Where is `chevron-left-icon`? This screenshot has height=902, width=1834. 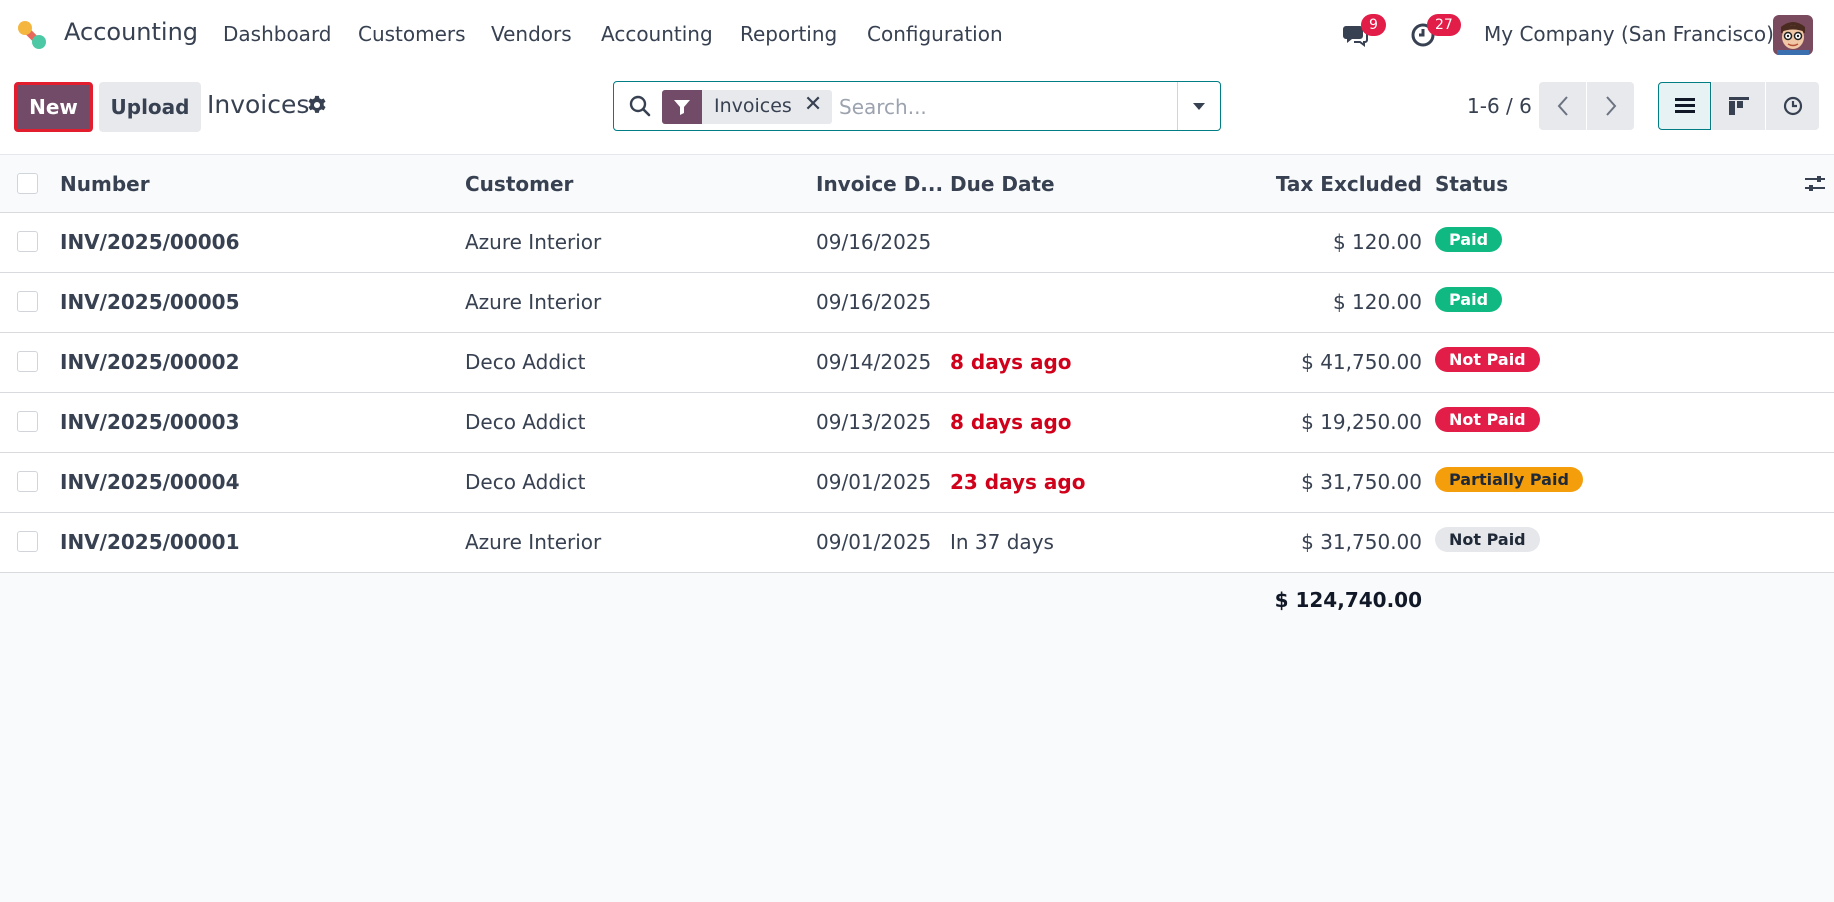 chevron-left-icon is located at coordinates (1562, 106).